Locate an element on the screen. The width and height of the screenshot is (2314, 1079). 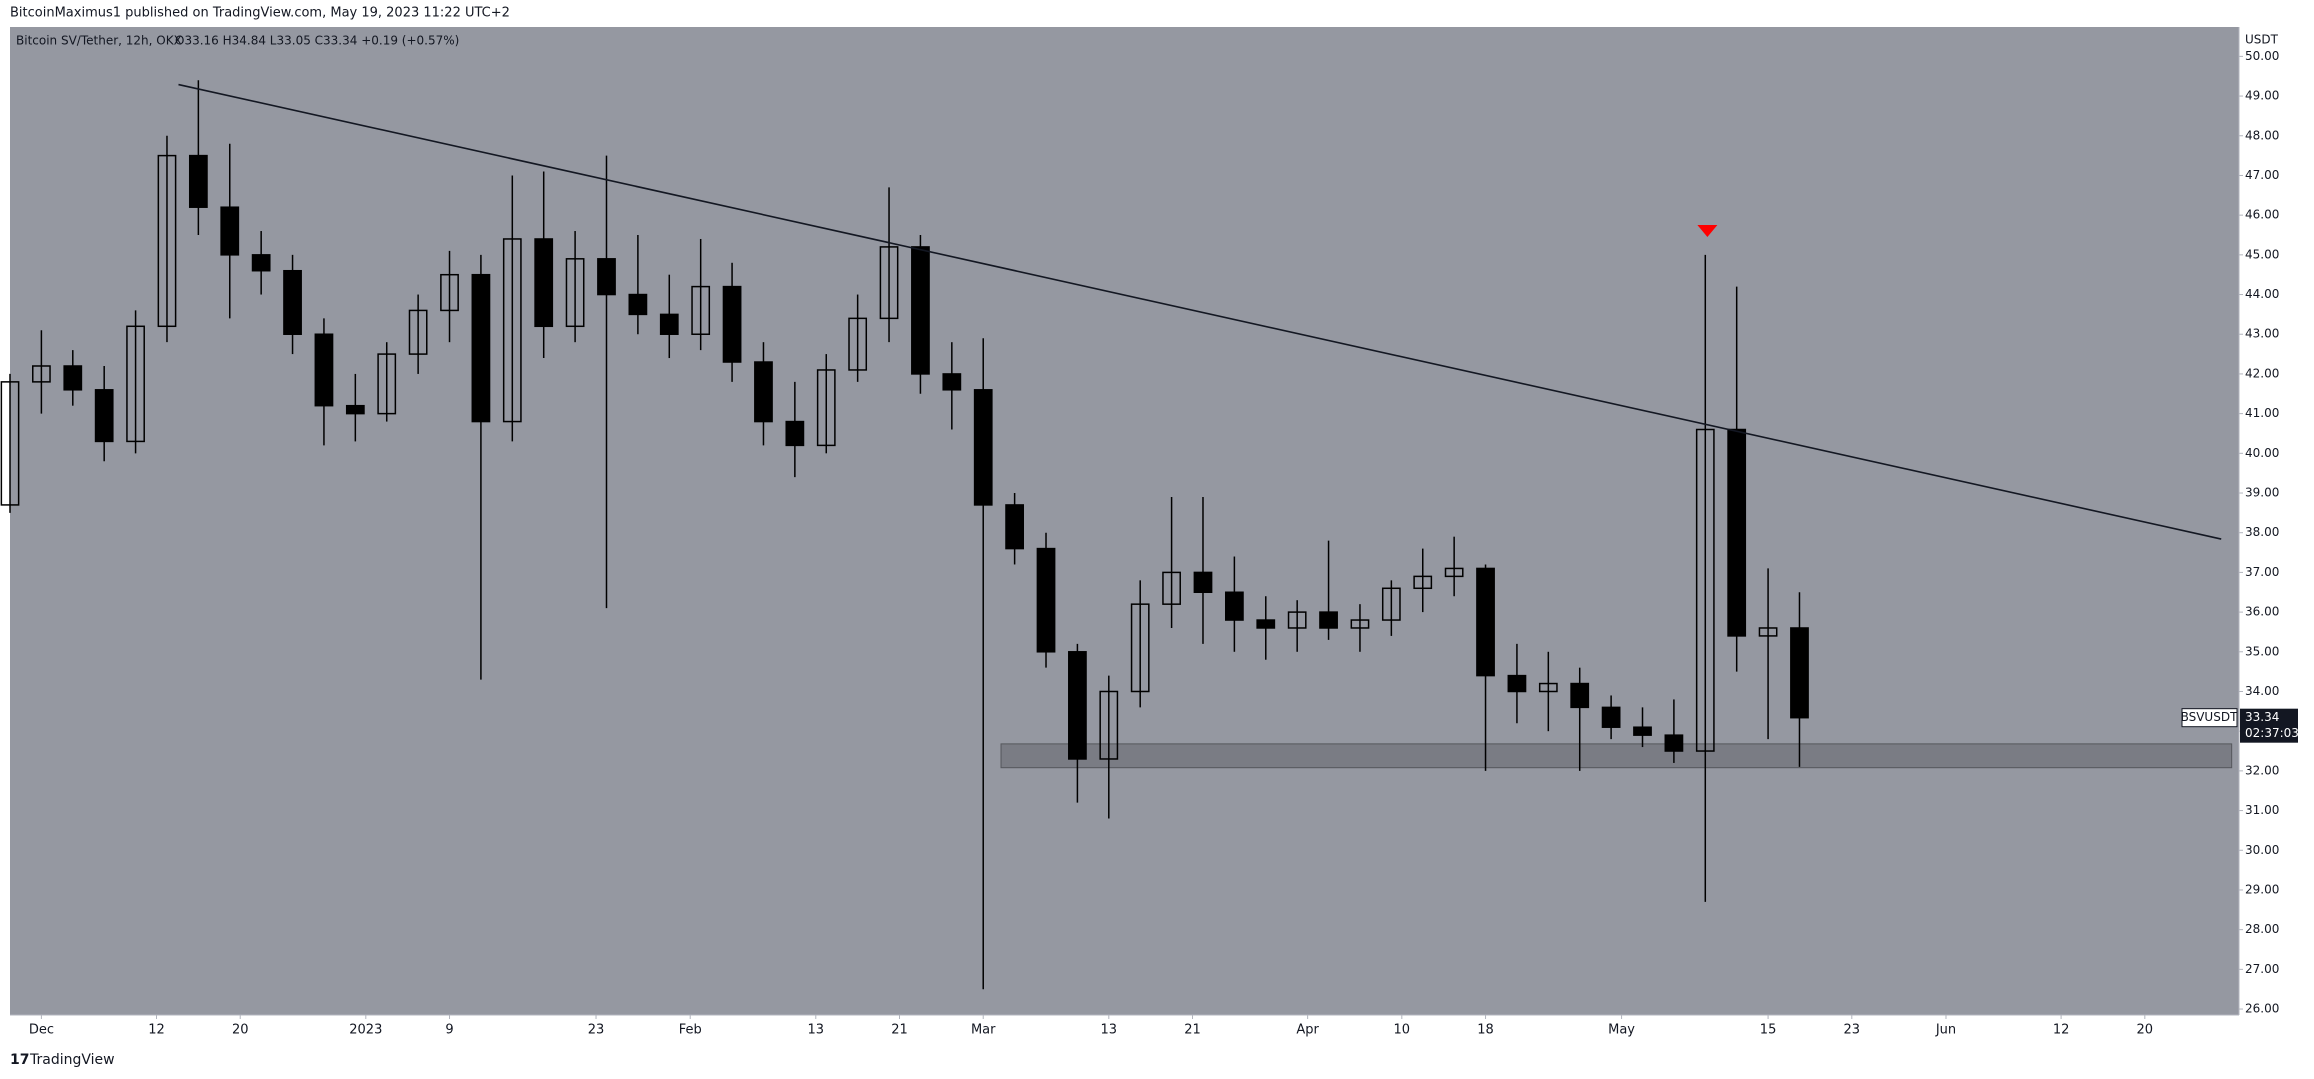
y-tick-label: 48.00 is located at coordinates (2262, 135).